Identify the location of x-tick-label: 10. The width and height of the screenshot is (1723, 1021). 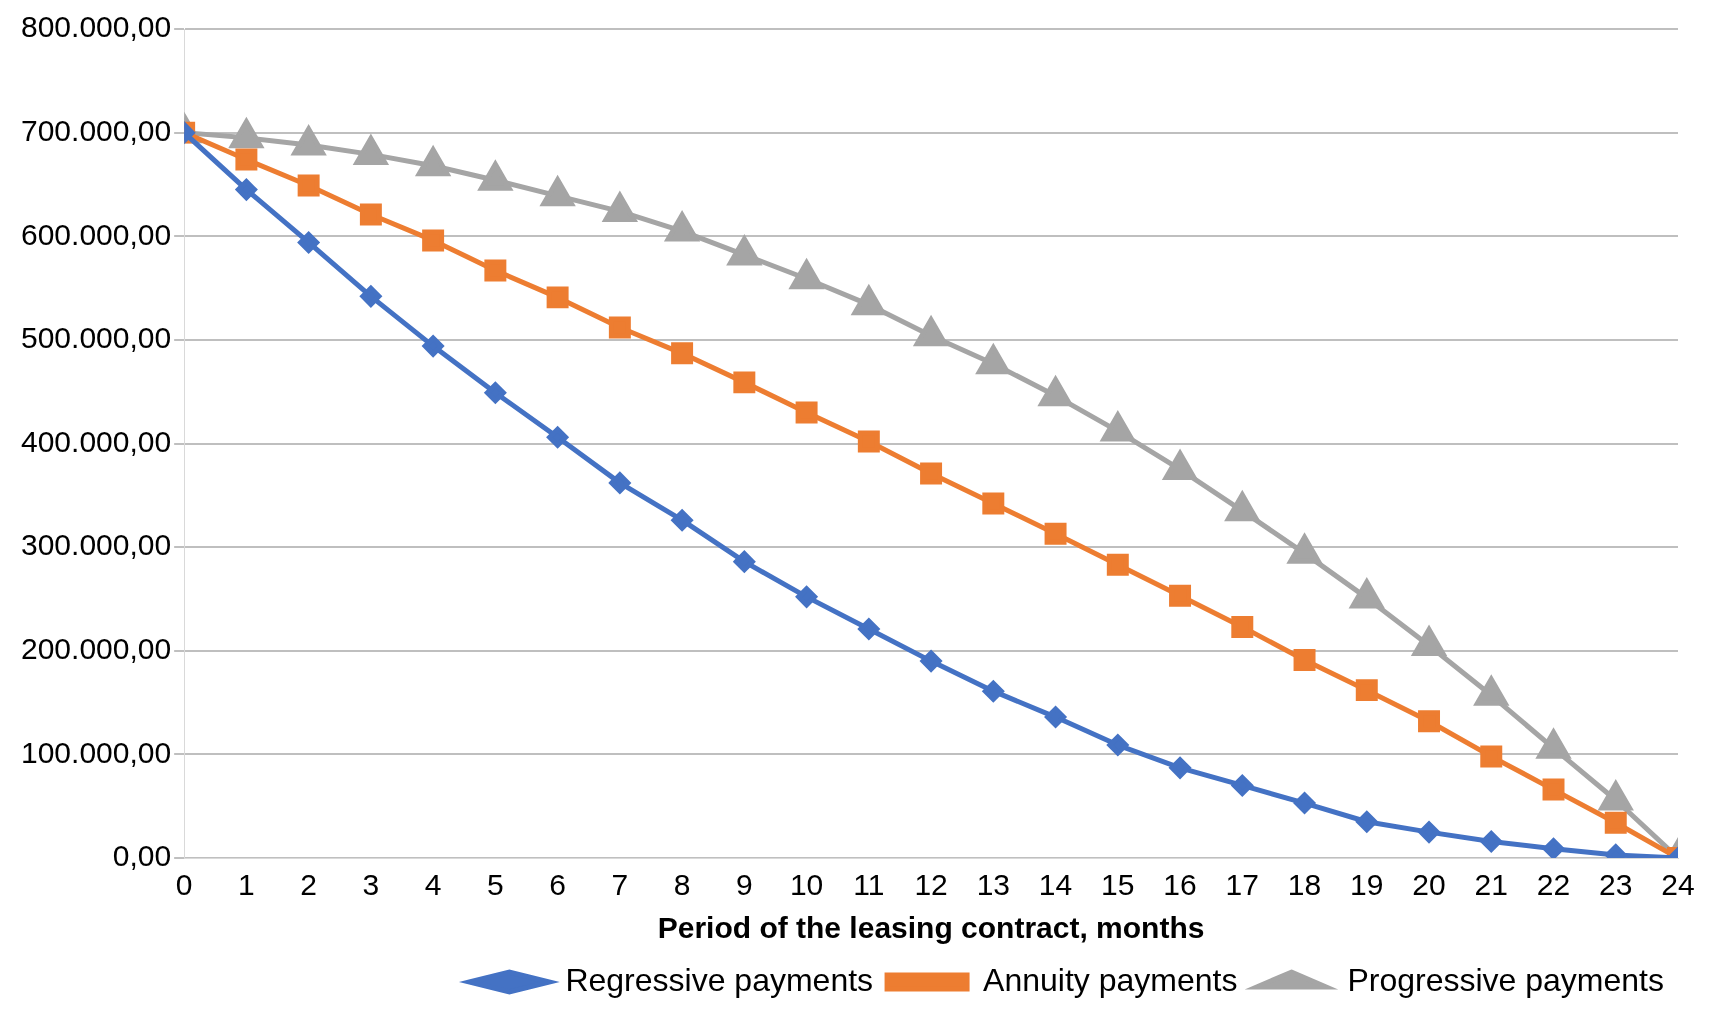
(806, 885).